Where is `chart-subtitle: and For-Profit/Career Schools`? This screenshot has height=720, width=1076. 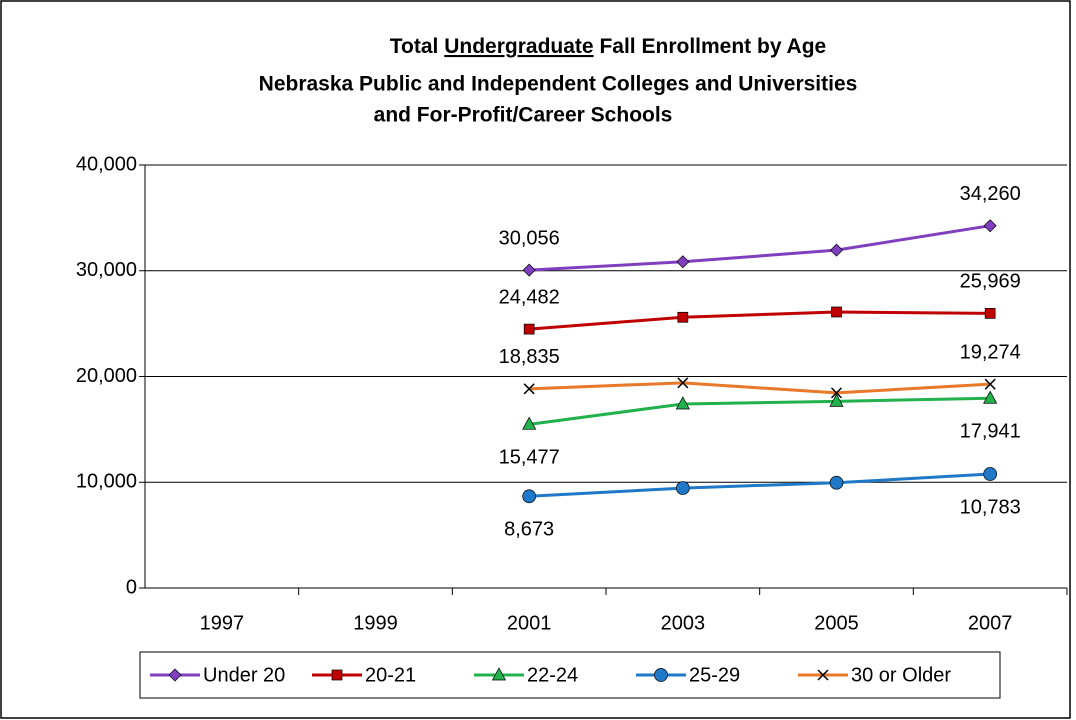 chart-subtitle: and For-Profit/Career Schools is located at coordinates (523, 115).